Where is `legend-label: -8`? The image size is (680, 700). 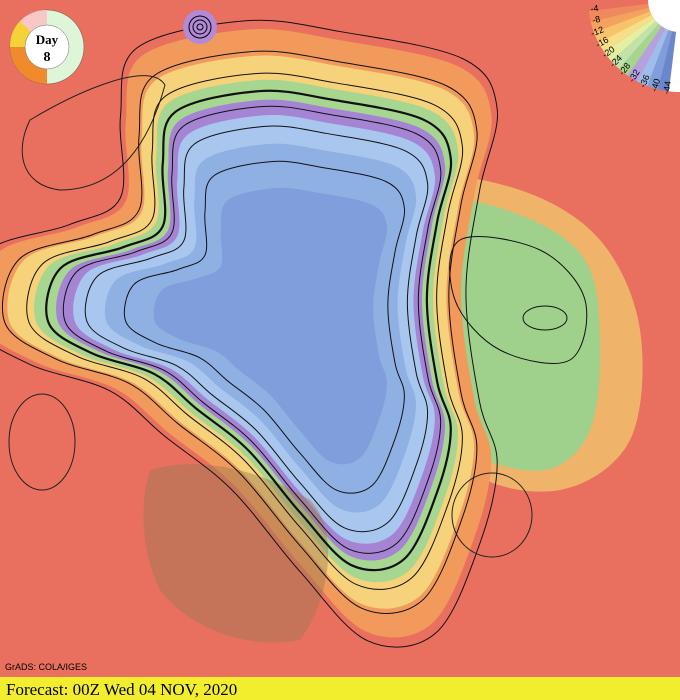 legend-label: -8 is located at coordinates (596, 20).